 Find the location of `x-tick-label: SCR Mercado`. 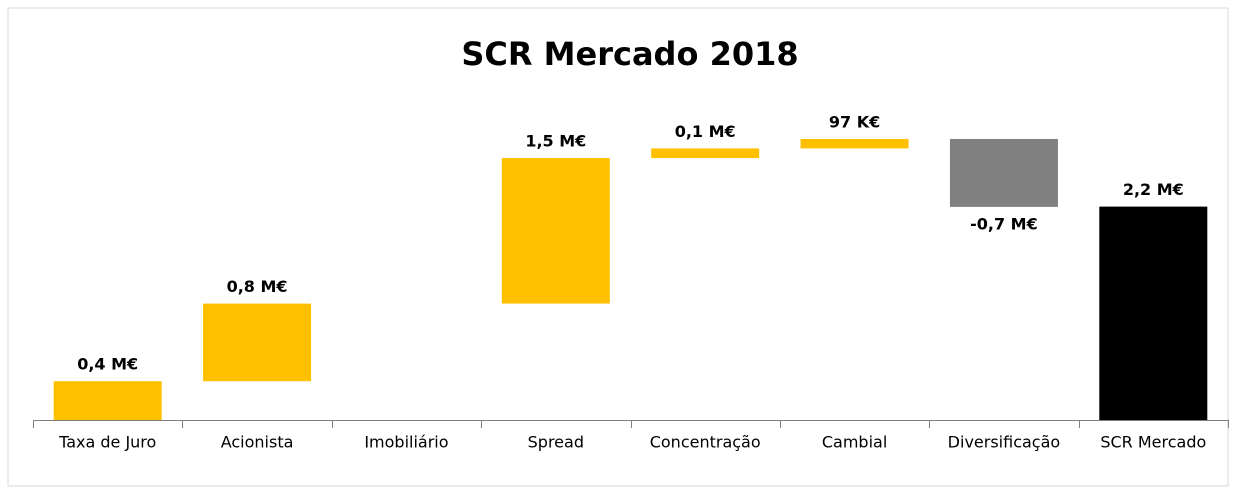

x-tick-label: SCR Mercado is located at coordinates (1153, 442).